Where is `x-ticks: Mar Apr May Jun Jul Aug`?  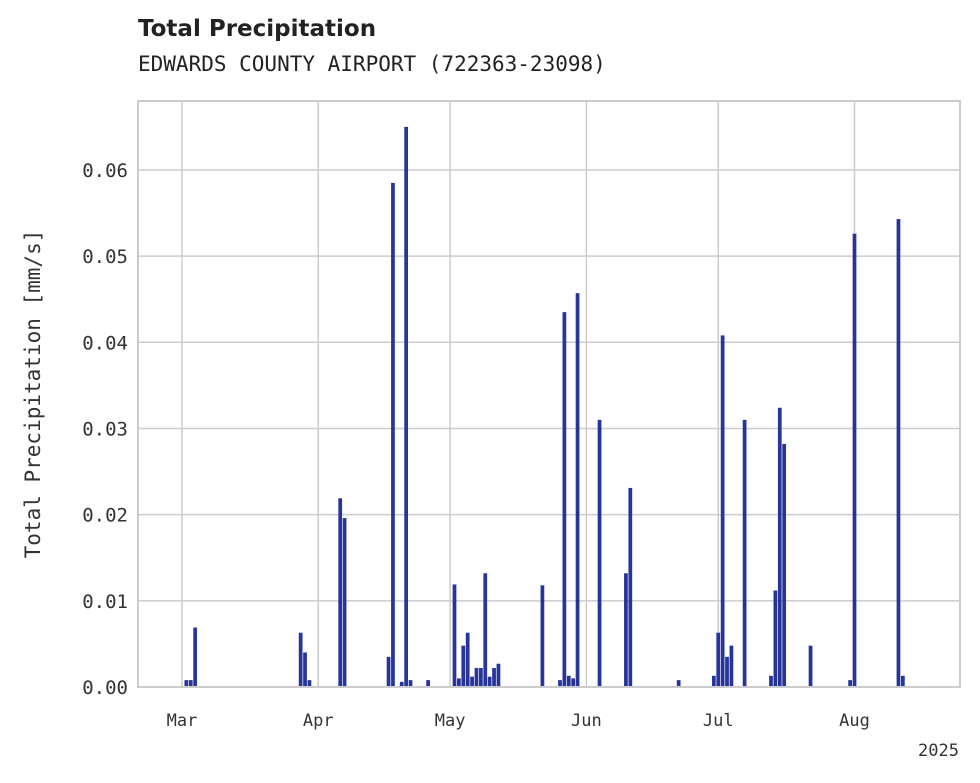 x-ticks: Mar Apr May Jun Jul Aug is located at coordinates (518, 721).